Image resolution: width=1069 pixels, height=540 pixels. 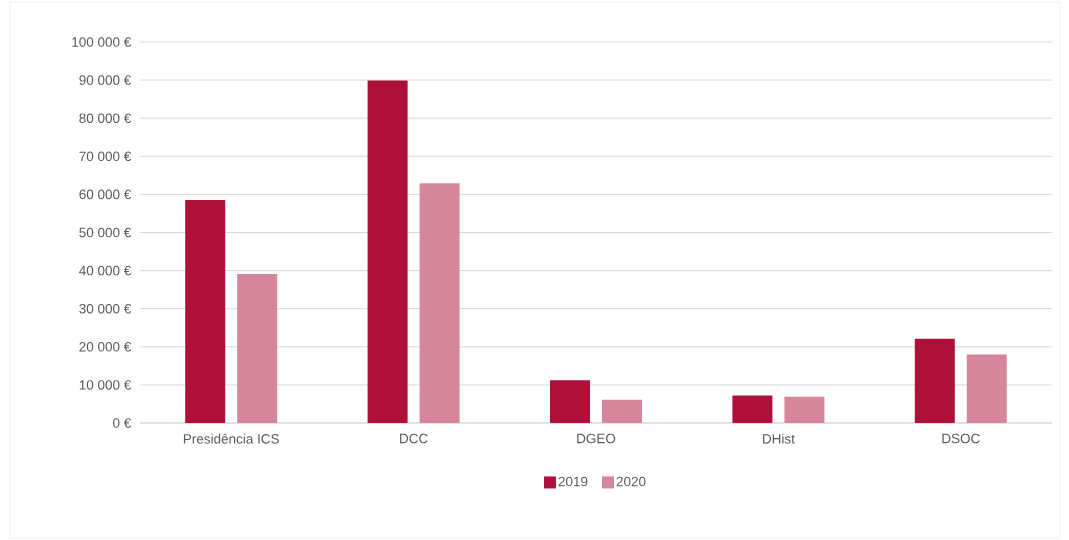 I want to click on y-tick-label: 0 €, so click(x=122, y=423).